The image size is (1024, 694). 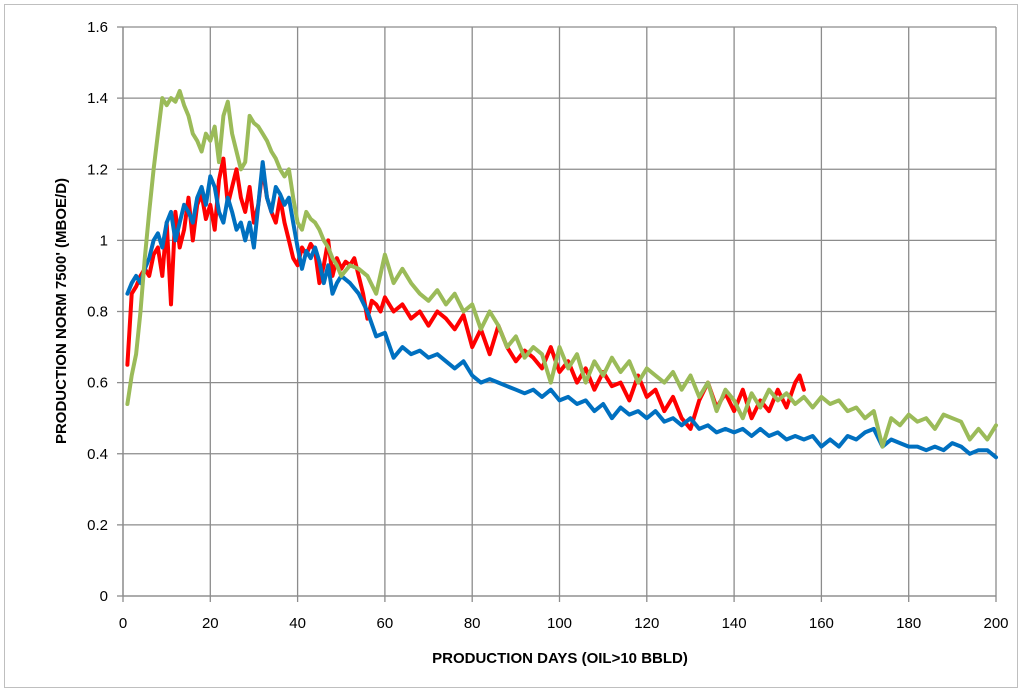 I want to click on x-tick-label: 60, so click(x=385, y=623).